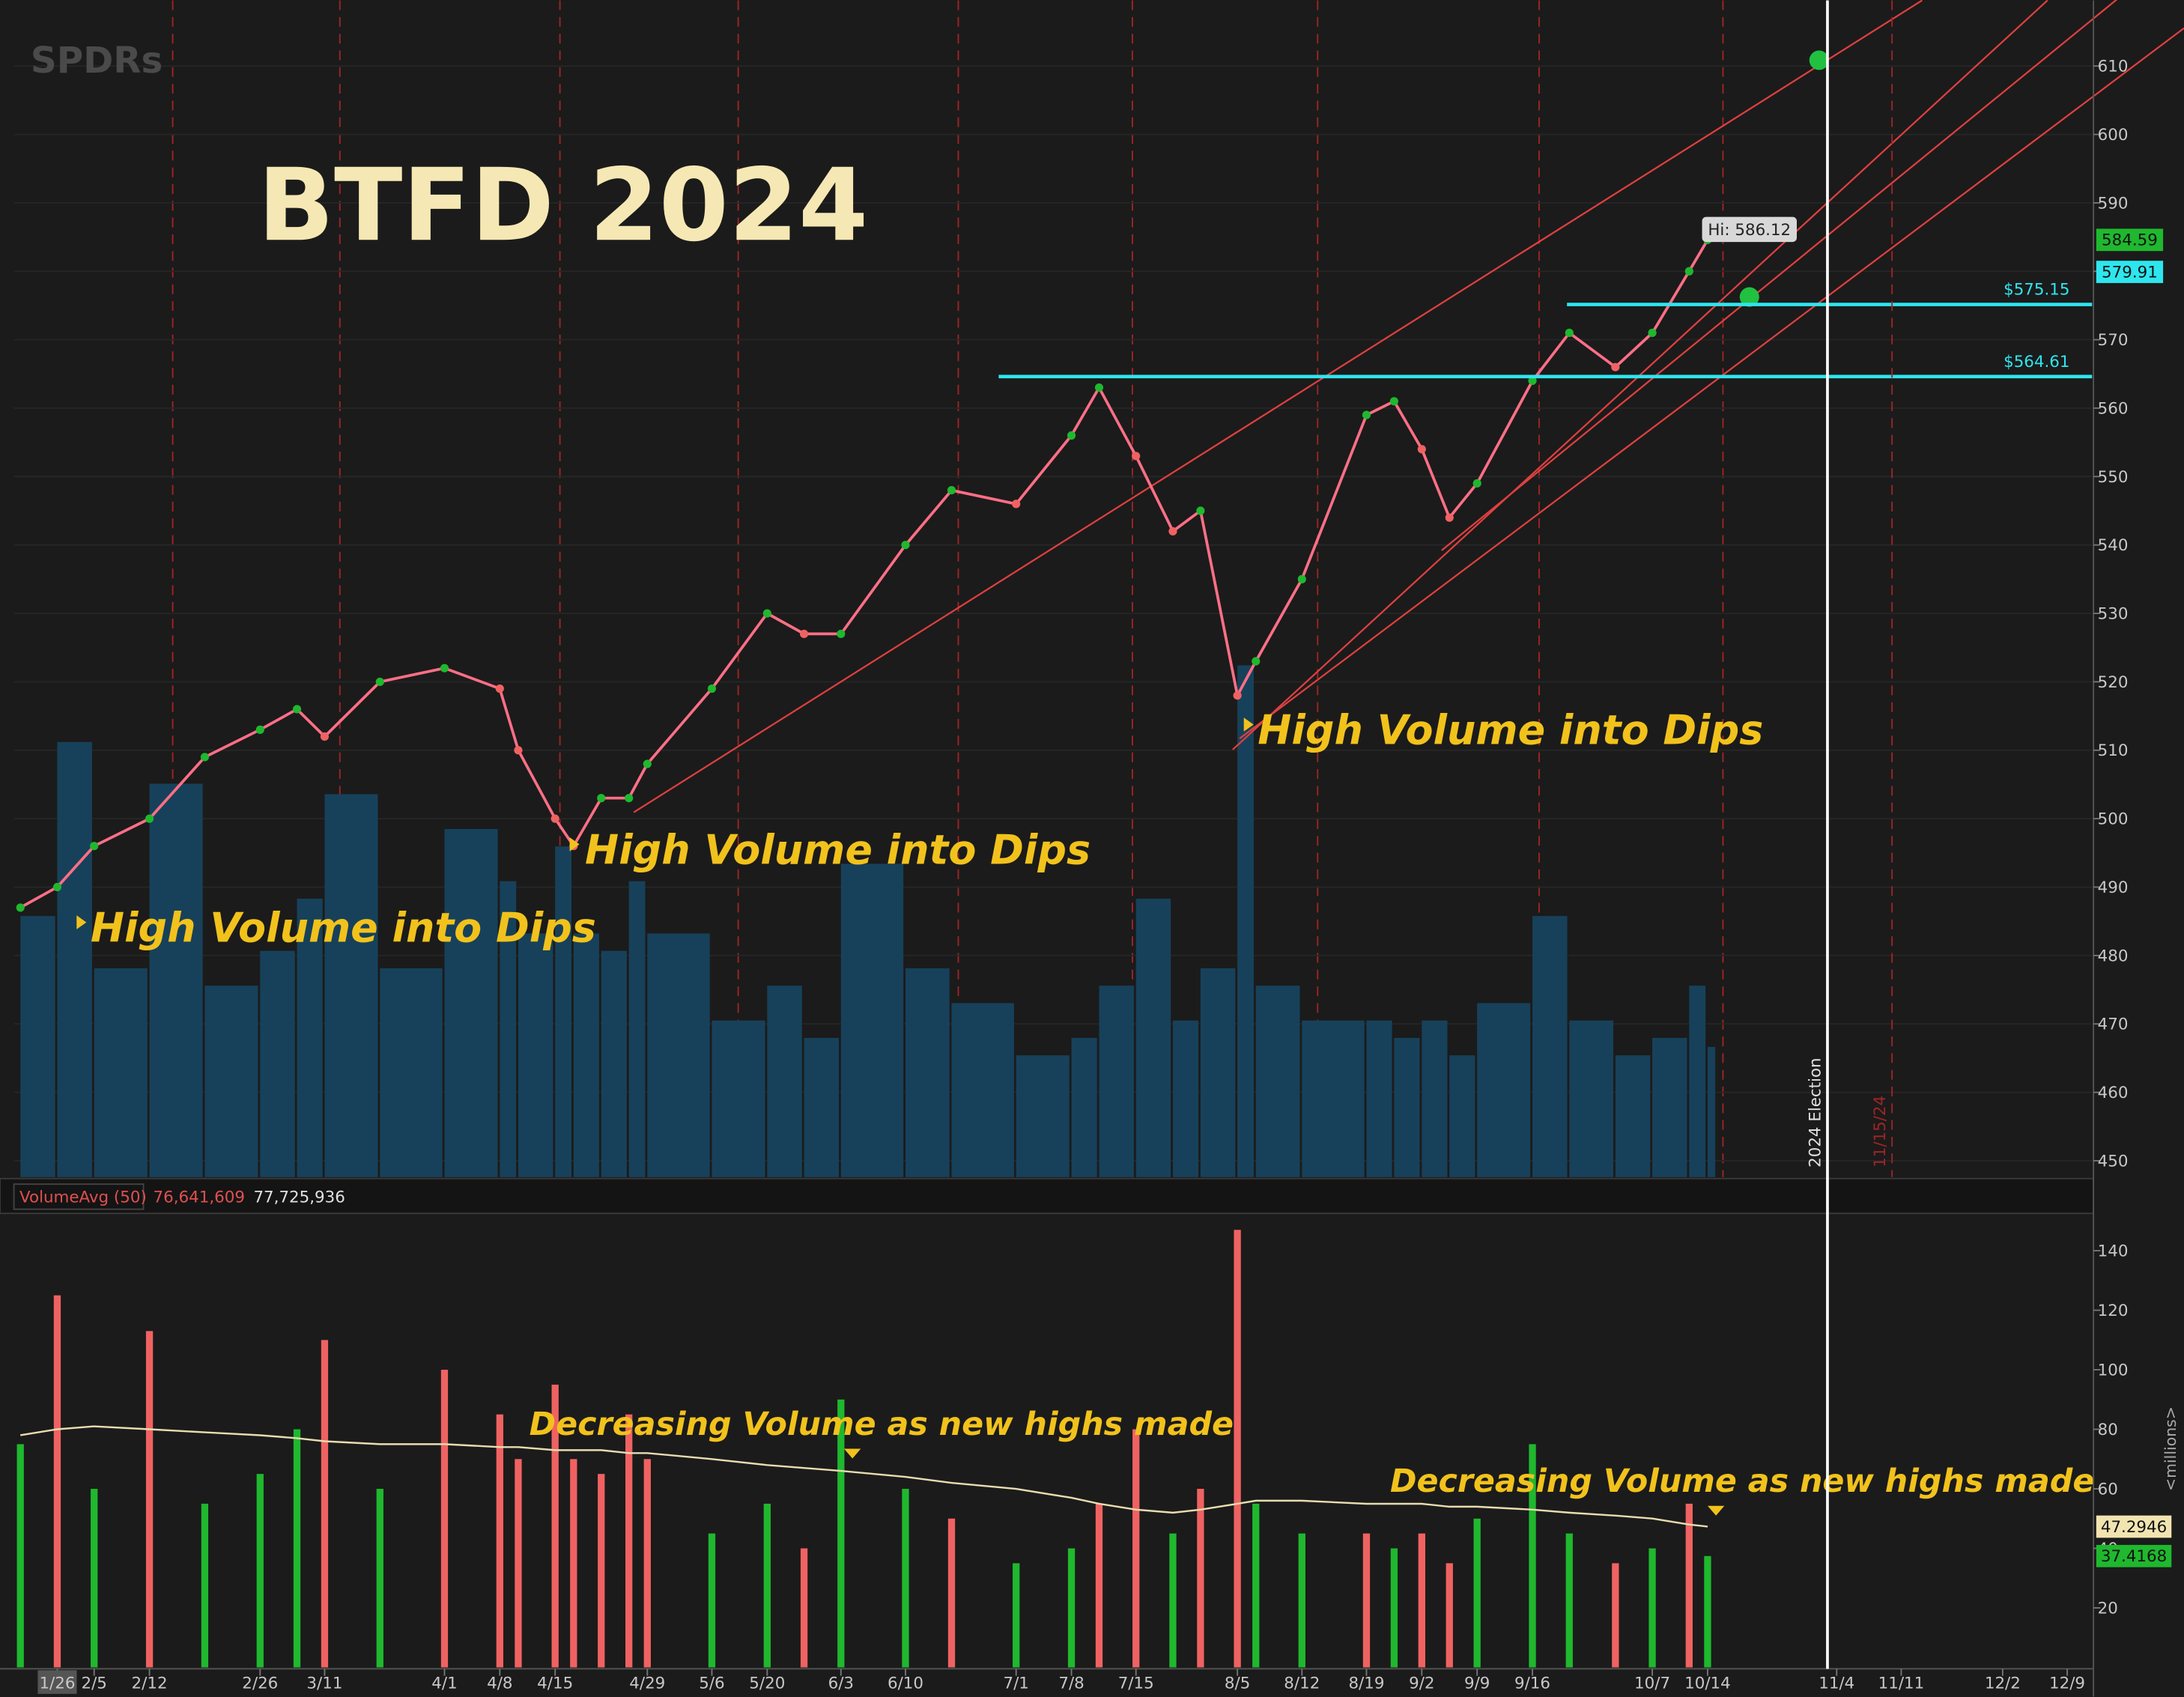 The height and width of the screenshot is (1697, 2184). I want to click on target-dot, so click(1819, 60).